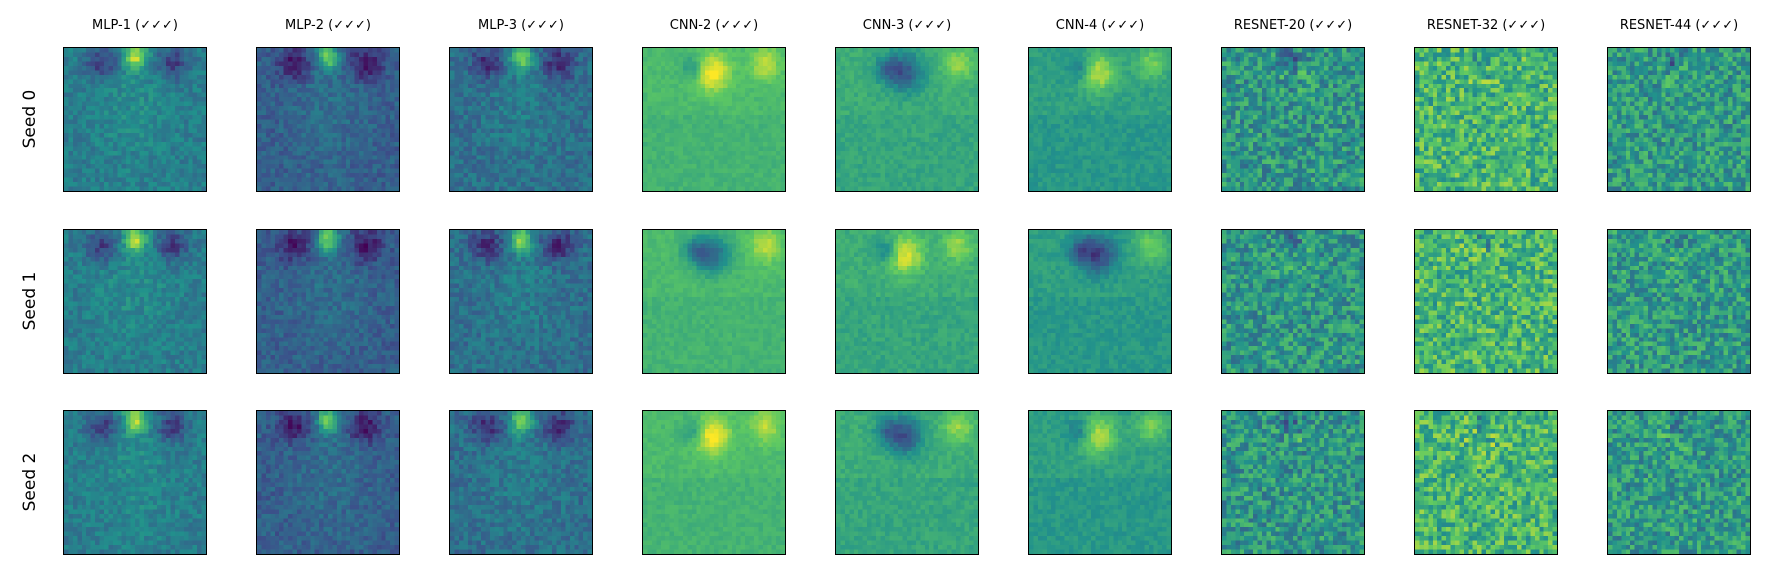  I want to click on column-title: RESNET-44 (✓✓✓), so click(1679, 25).